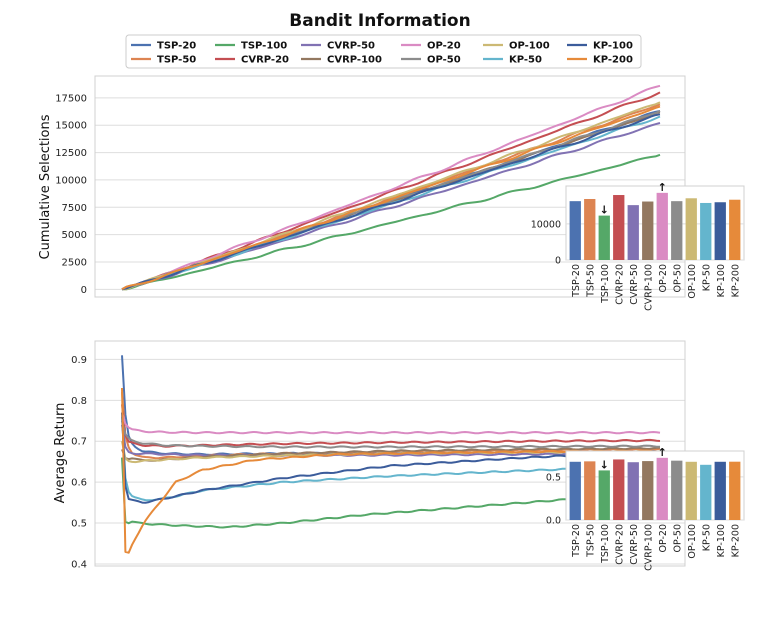 The width and height of the screenshot is (761, 634). What do you see at coordinates (71, 180) in the screenshot?
I see `y-tick-label: 10000` at bounding box center [71, 180].